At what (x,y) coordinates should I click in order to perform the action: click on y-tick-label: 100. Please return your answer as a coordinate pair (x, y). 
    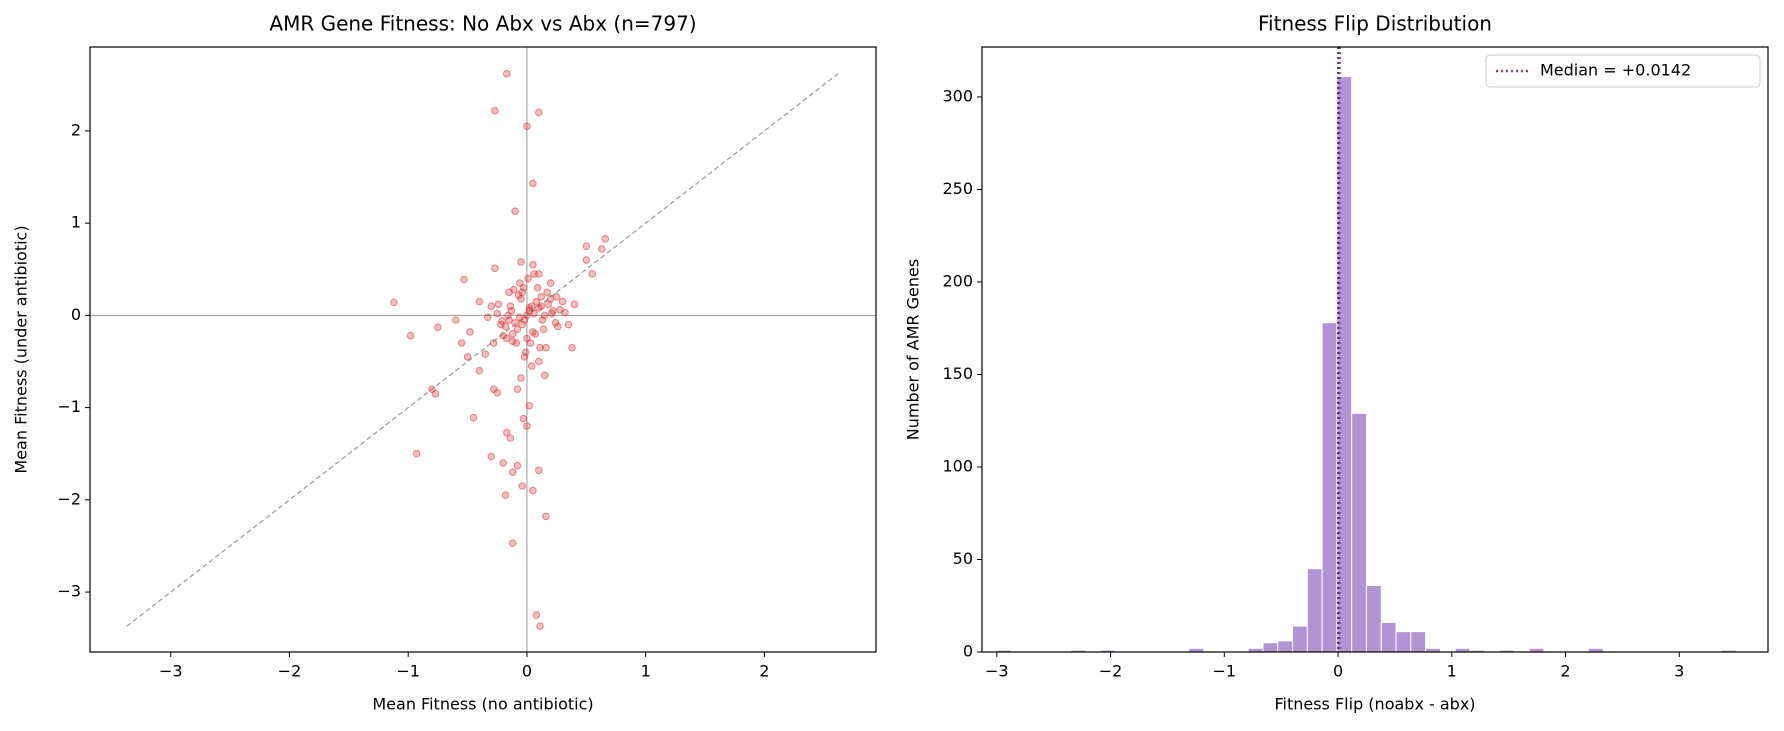
    Looking at the image, I should click on (957, 465).